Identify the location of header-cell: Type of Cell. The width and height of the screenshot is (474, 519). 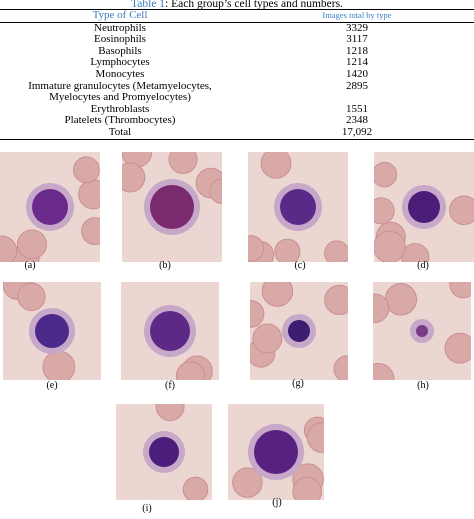
(120, 16).